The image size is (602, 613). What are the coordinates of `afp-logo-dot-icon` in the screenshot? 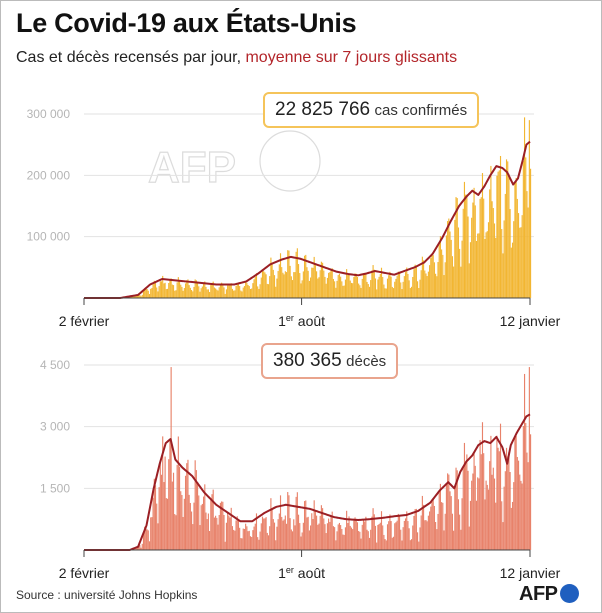 It's located at (569, 593).